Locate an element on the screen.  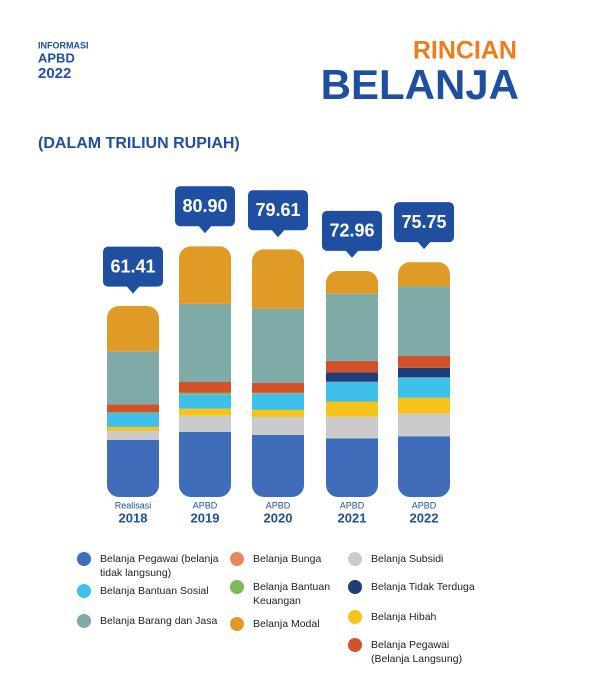
x-tick-label: 2019 is located at coordinates (205, 517).